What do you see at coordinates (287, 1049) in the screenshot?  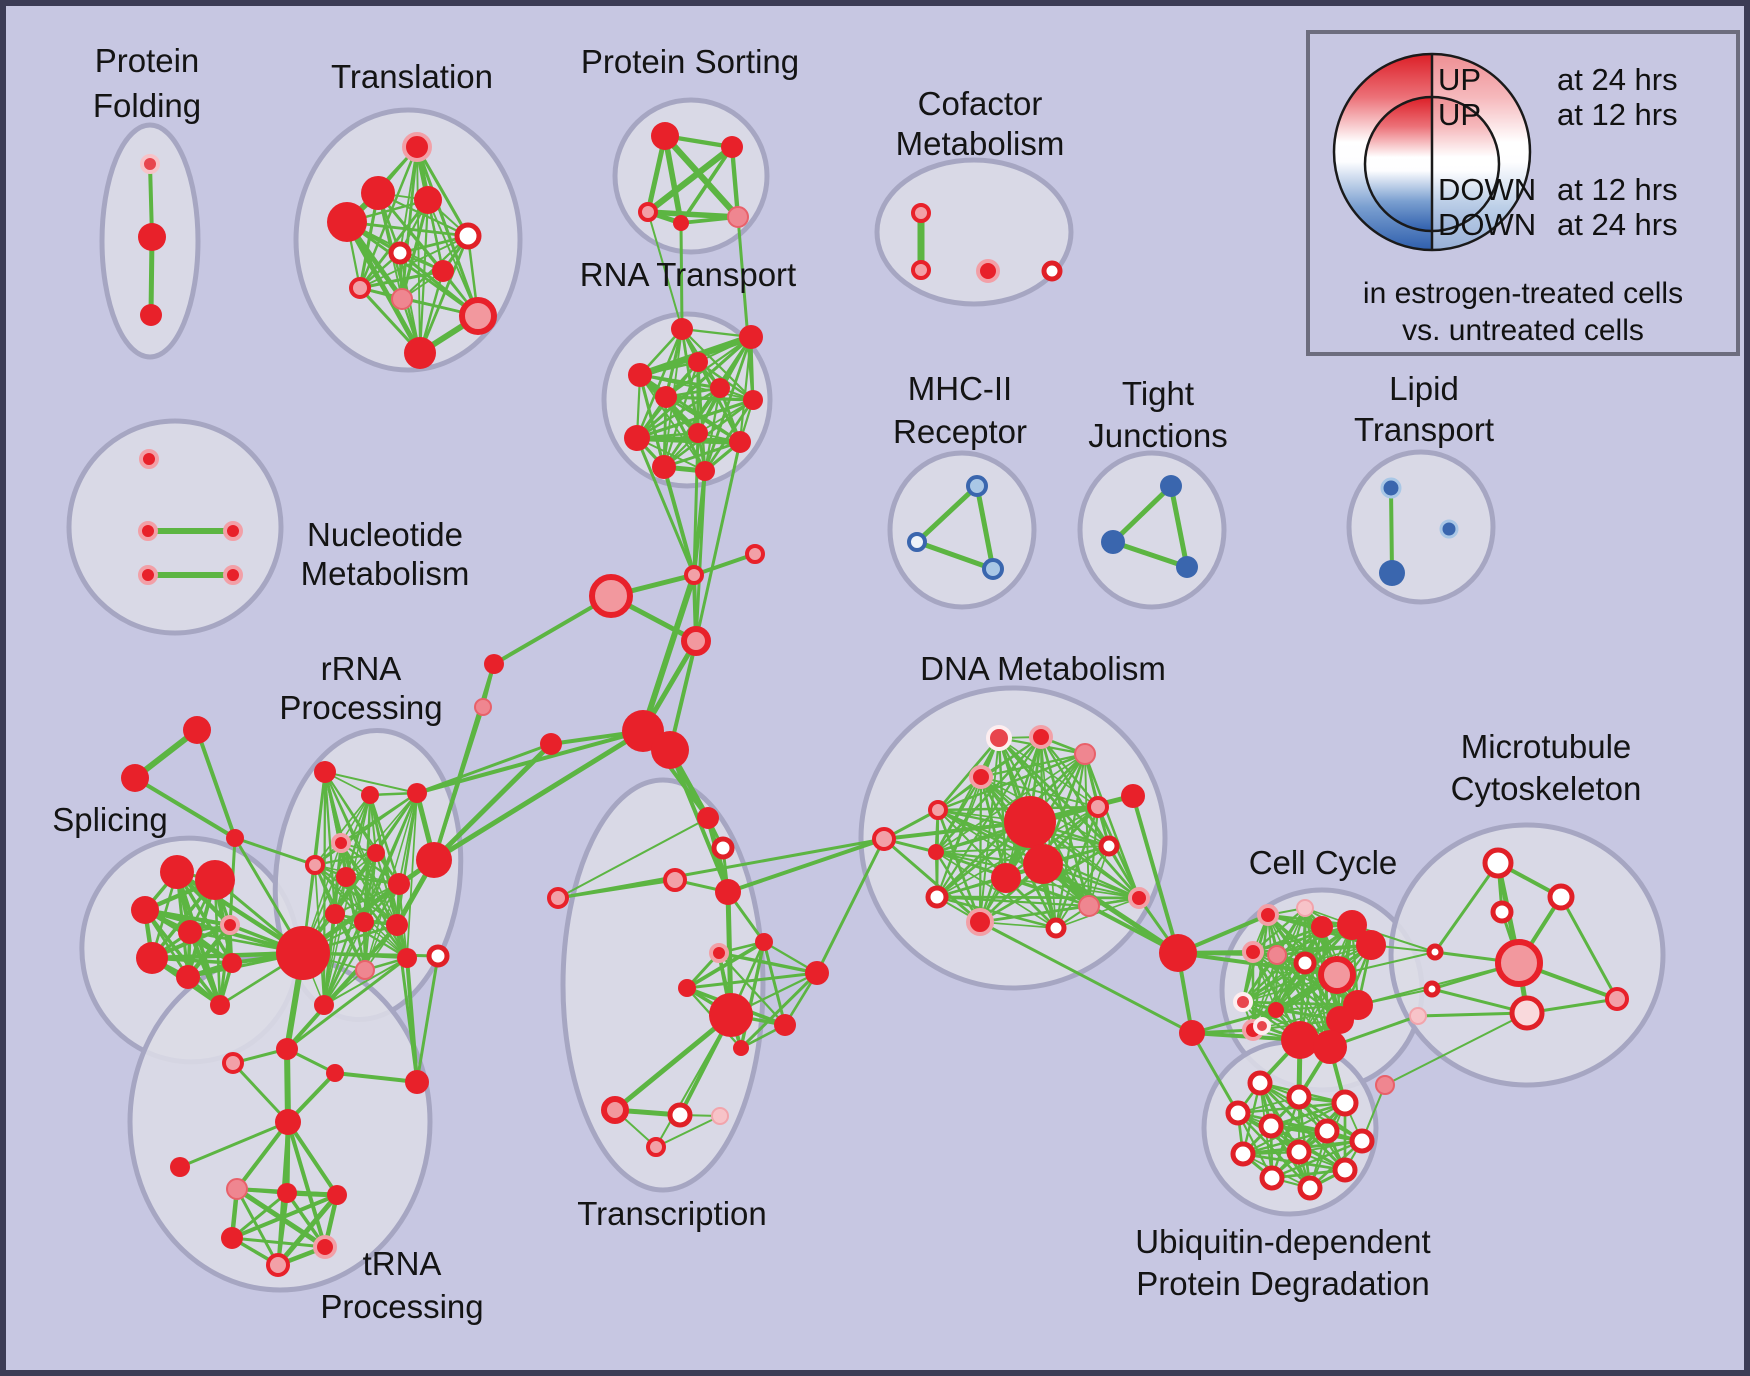 I see `node-br2` at bounding box center [287, 1049].